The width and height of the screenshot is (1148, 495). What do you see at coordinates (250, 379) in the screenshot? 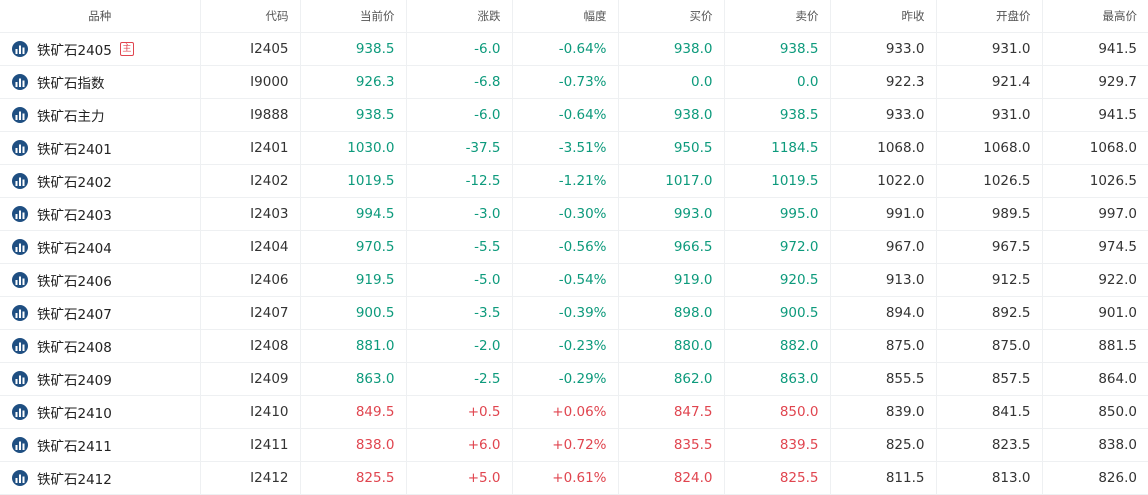
I see `code-cell: I2409` at bounding box center [250, 379].